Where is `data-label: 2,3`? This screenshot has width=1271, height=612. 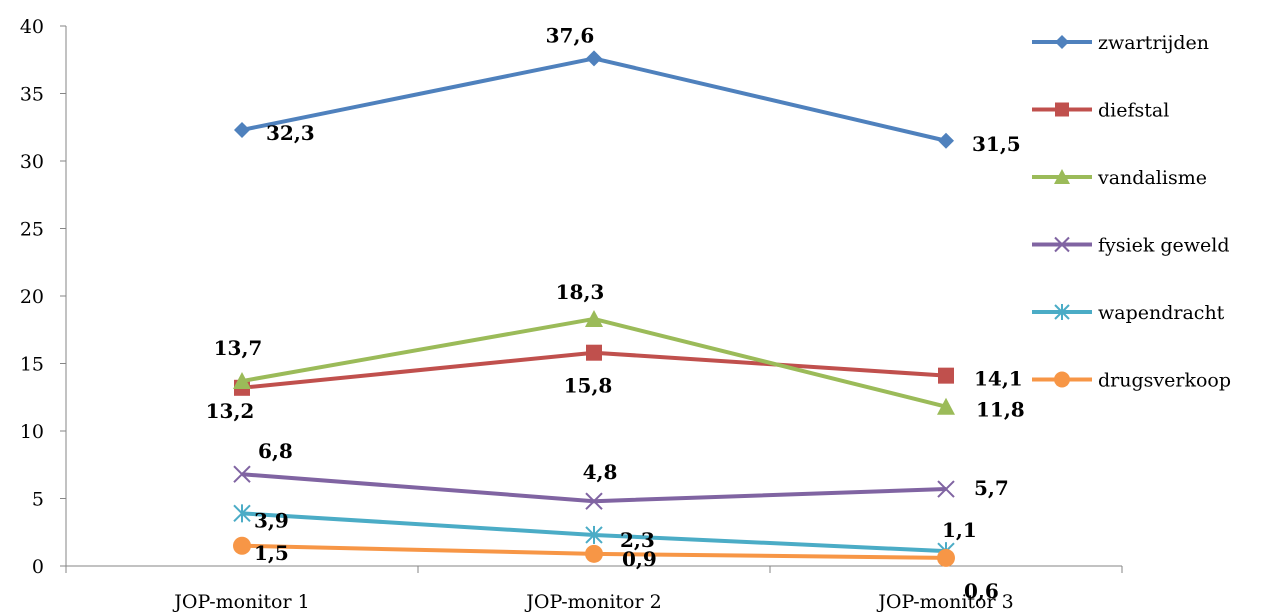
data-label: 2,3 is located at coordinates (637, 540).